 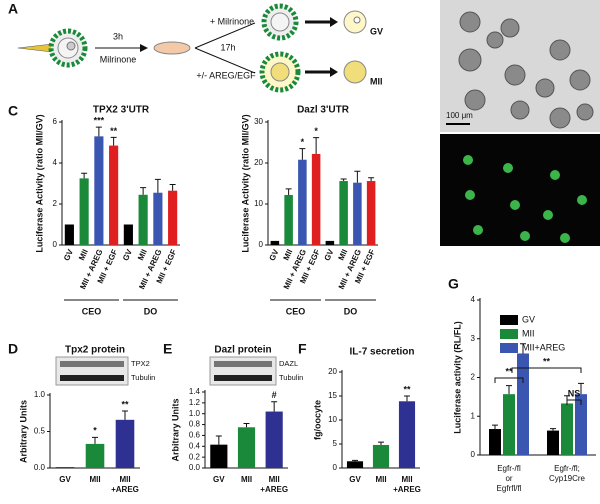 What do you see at coordinates (335, 443) in the screenshot?
I see `y-tick-label: 5` at bounding box center [335, 443].